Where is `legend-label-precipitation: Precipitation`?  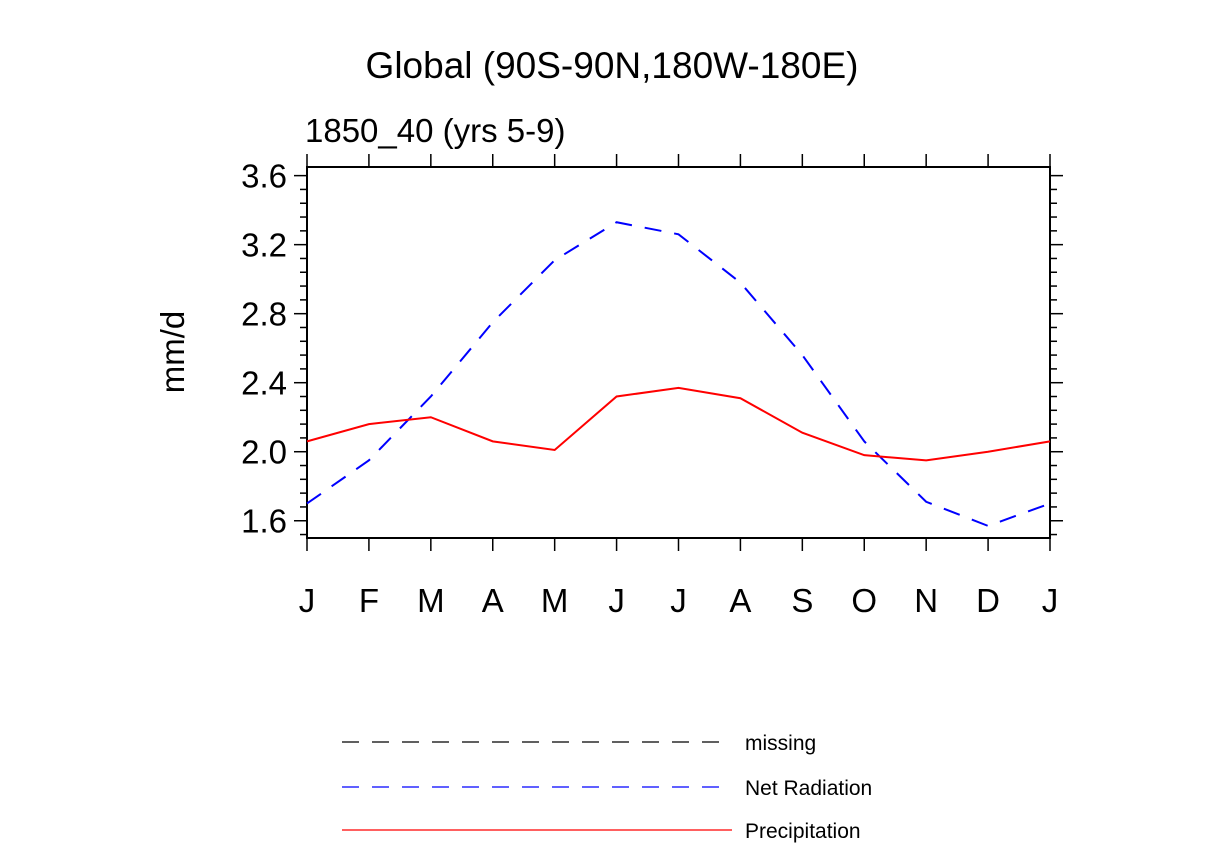 legend-label-precipitation: Precipitation is located at coordinates (803, 831).